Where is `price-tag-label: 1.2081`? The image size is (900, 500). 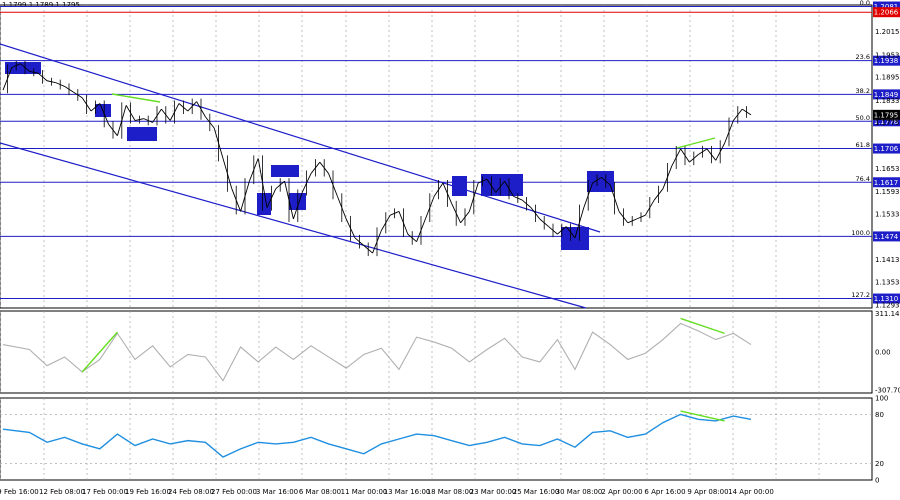
price-tag-label: 1.2081 is located at coordinates (886, 7).